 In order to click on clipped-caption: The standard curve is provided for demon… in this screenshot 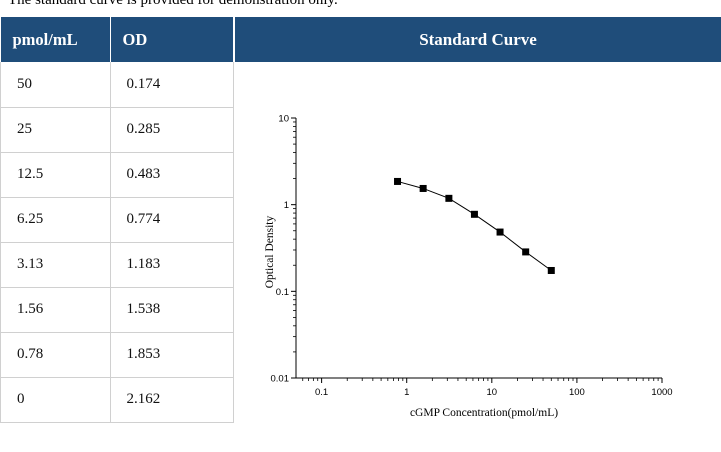, I will do `click(173, 4)`.